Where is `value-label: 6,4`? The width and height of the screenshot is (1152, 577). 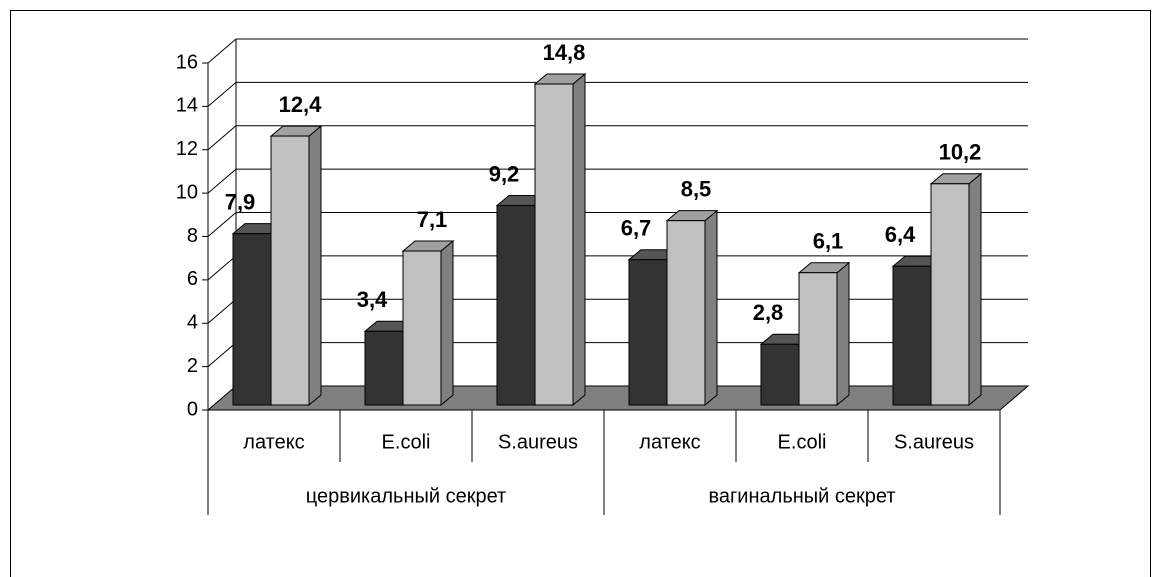 value-label: 6,4 is located at coordinates (900, 234).